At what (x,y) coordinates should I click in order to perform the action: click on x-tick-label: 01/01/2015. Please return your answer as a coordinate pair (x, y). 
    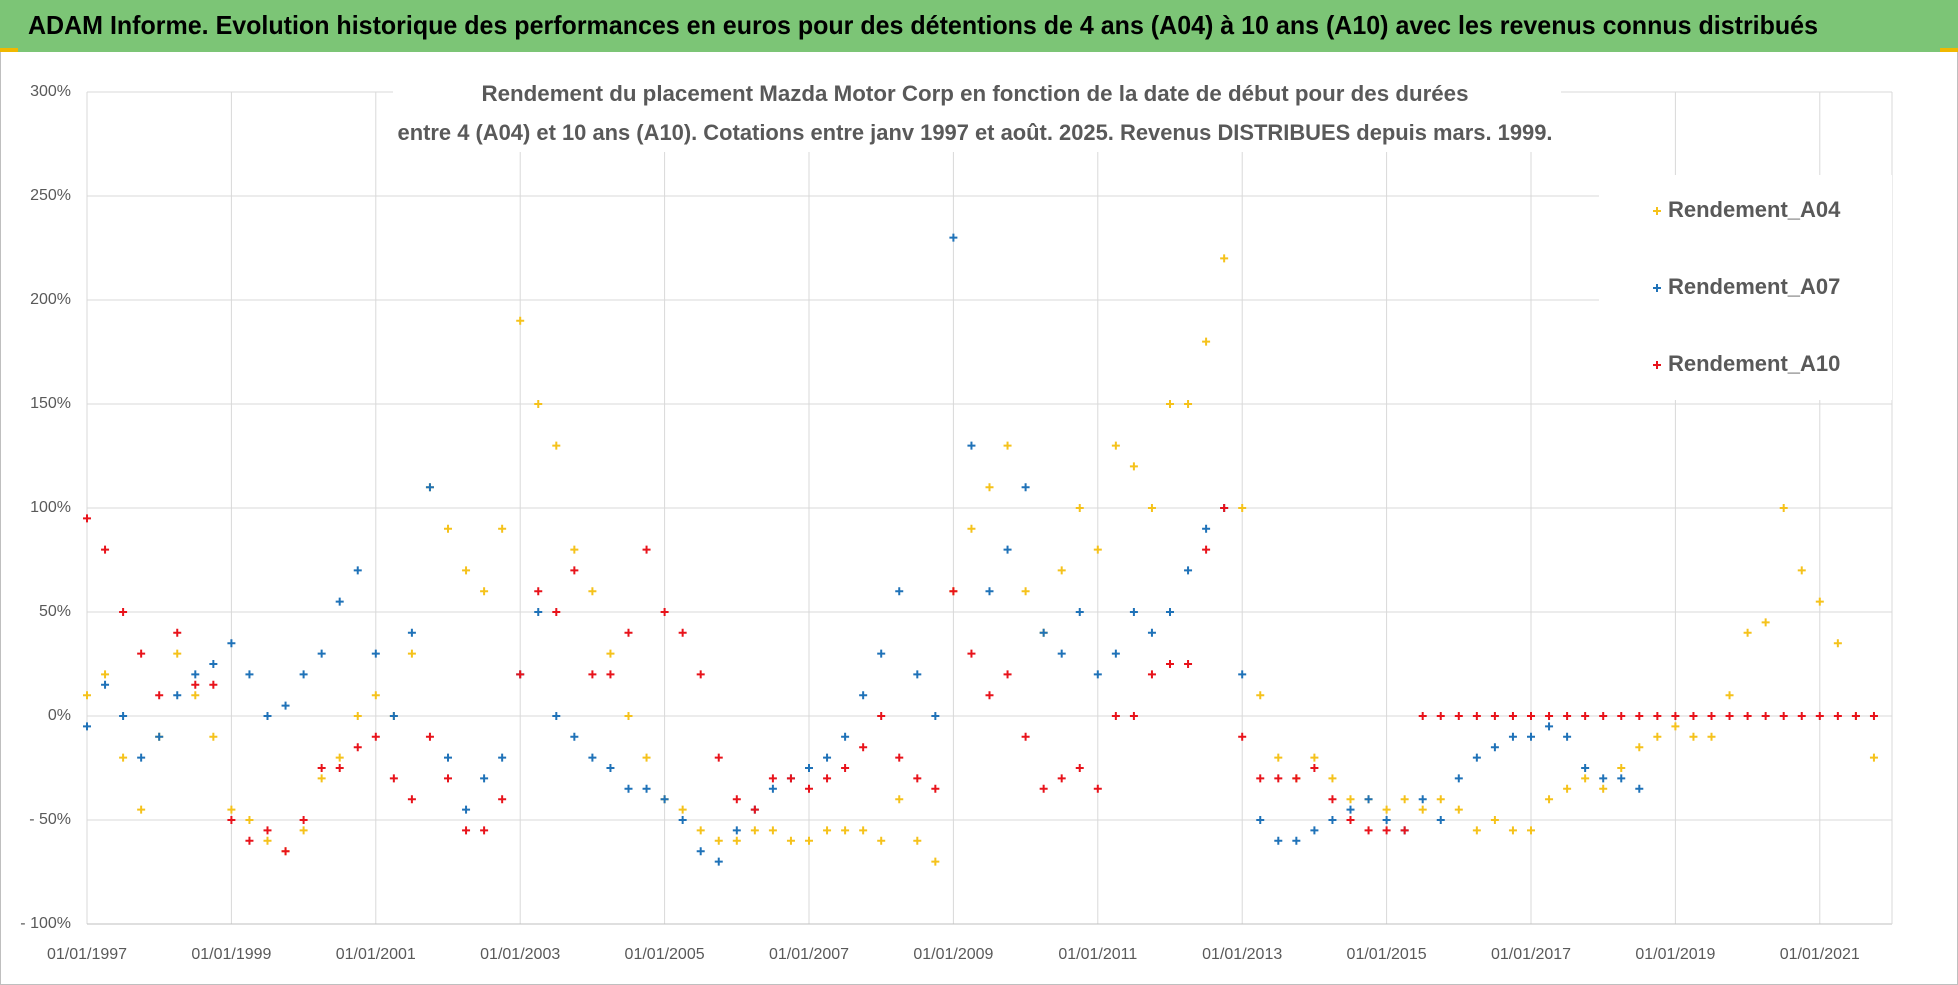
    Looking at the image, I should click on (1387, 954).